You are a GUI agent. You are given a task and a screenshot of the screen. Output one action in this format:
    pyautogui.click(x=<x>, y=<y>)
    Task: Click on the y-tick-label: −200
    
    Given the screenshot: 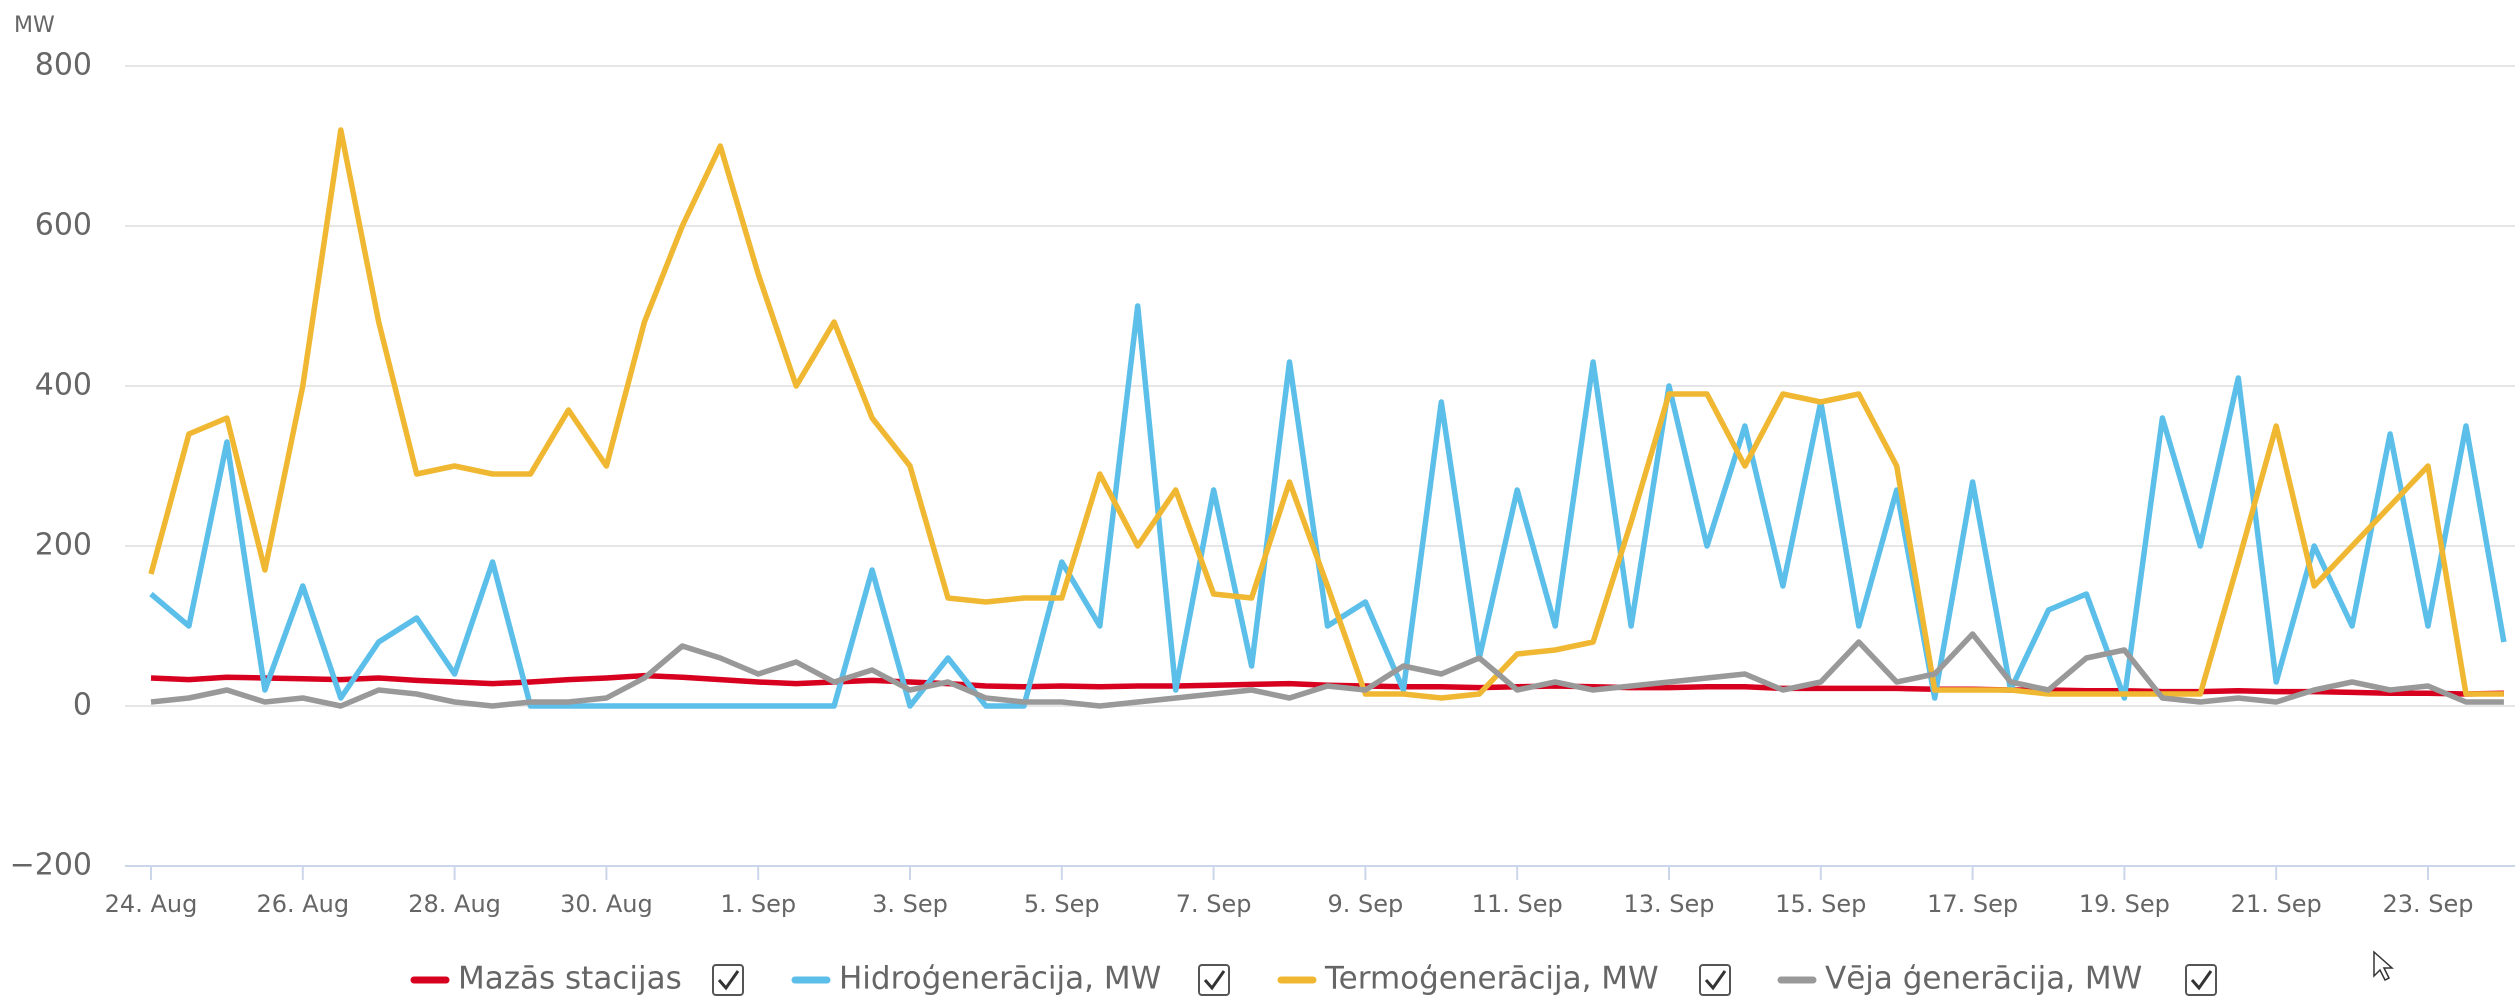 What is the action you would take?
    pyautogui.click(x=51, y=865)
    